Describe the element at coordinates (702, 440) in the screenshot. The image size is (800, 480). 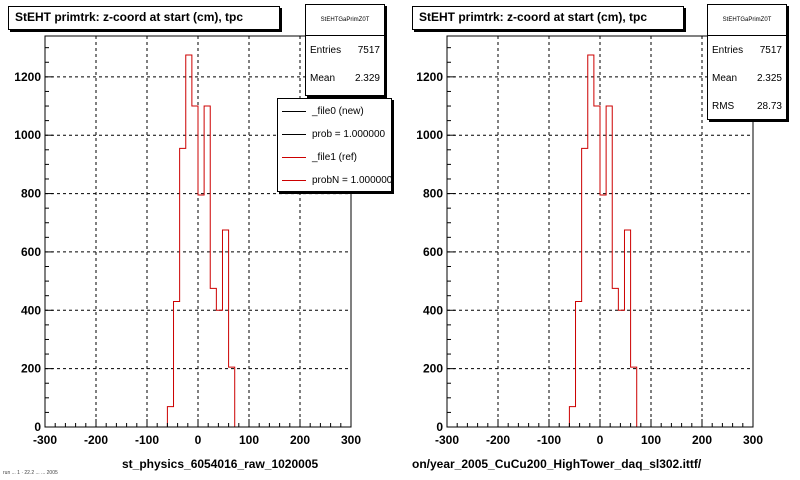
I see `right-x-tick-label: 200` at that location.